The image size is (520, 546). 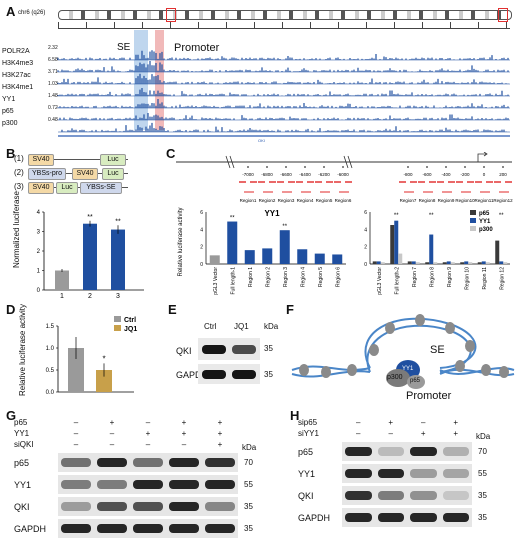 What do you see at coordinates (407, 495) in the screenshot?
I see `blot-strip` at bounding box center [407, 495].